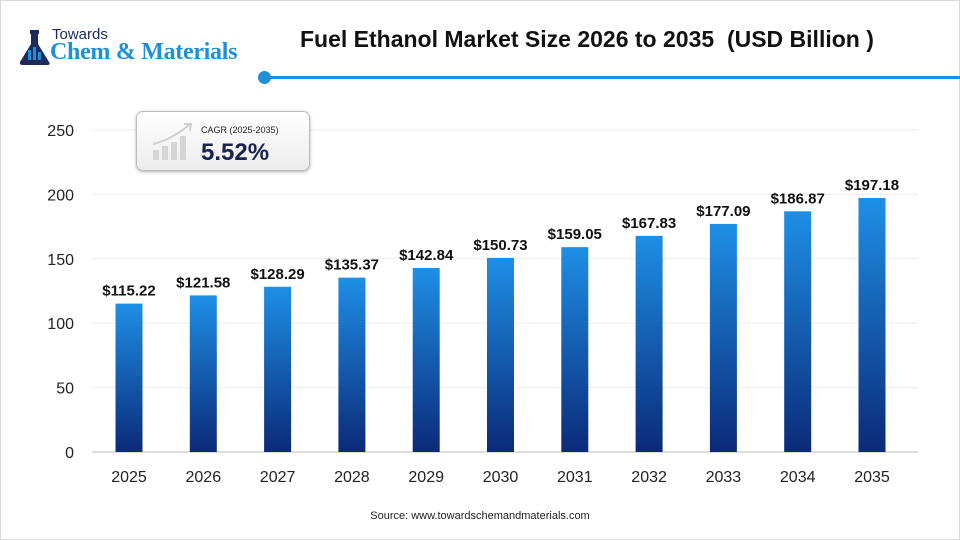  Describe the element at coordinates (426, 255) in the screenshot. I see `data-label: $142.84` at that location.